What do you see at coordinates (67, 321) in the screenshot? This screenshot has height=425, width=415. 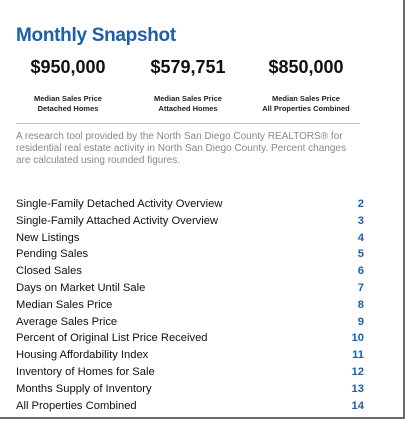 I see `toc-title: Average Sales Price` at bounding box center [67, 321].